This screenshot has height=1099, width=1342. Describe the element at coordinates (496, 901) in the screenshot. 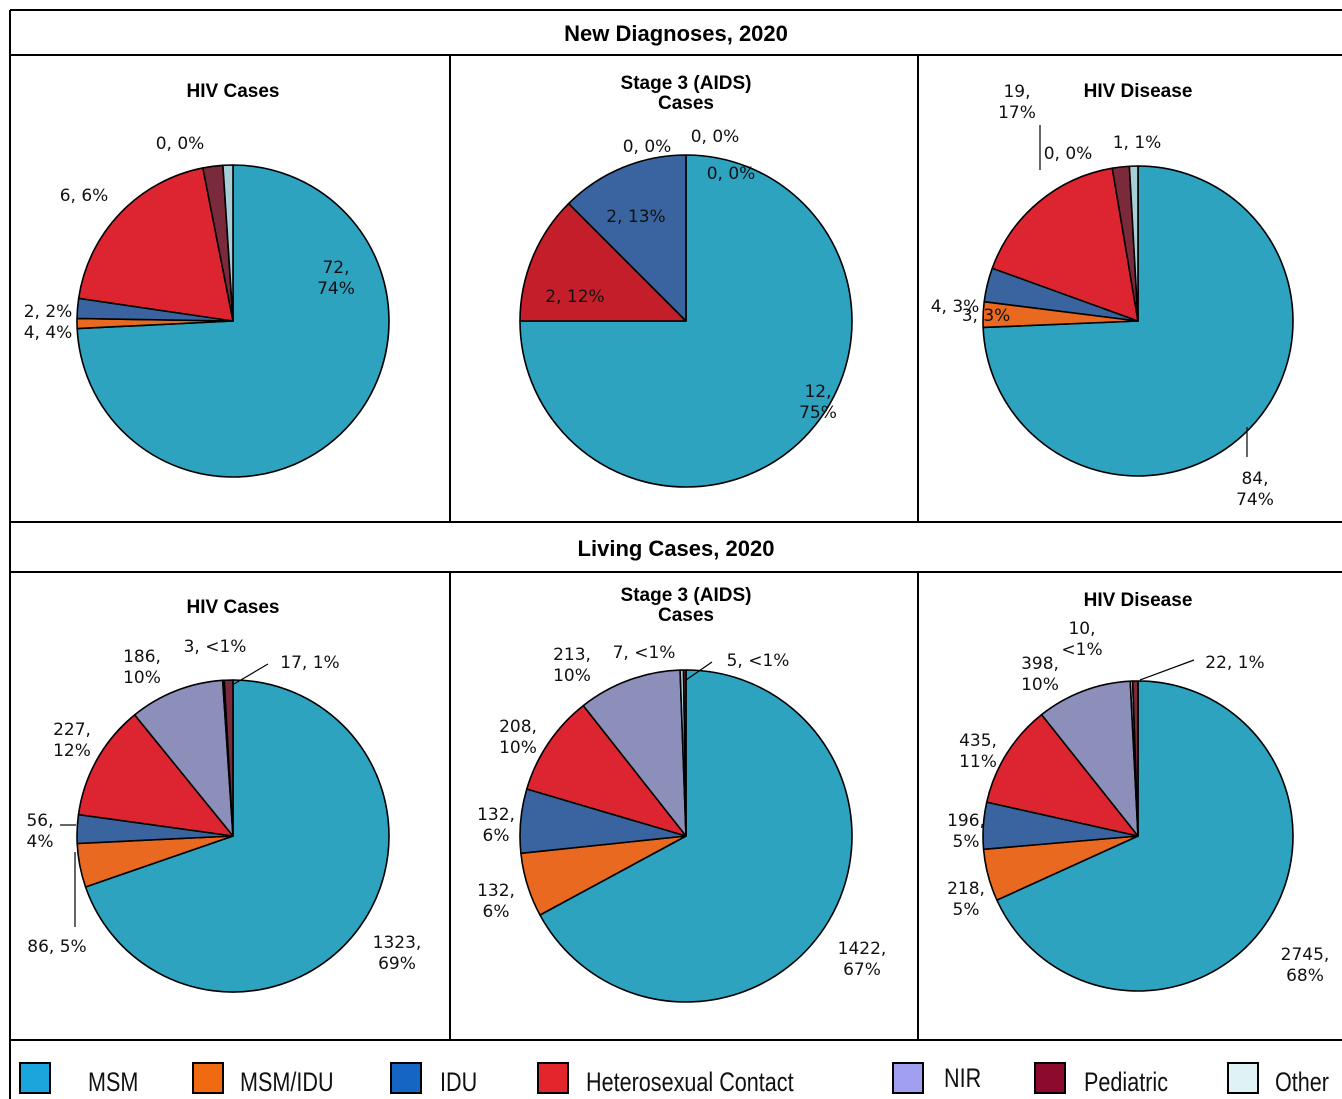

I see `data-label-msm-idu: 132, 6%` at that location.